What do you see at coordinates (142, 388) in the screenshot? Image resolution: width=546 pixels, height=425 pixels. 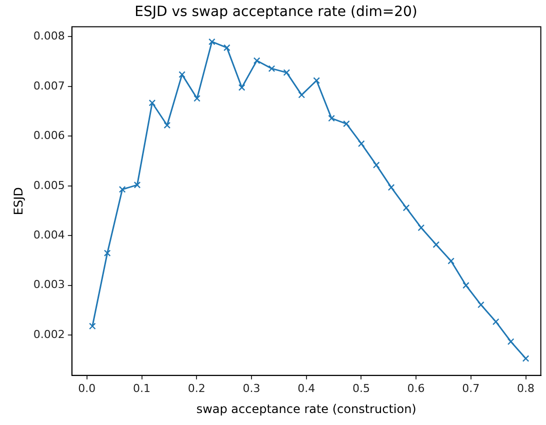 I see `x-tick-label: 0.1` at bounding box center [142, 388].